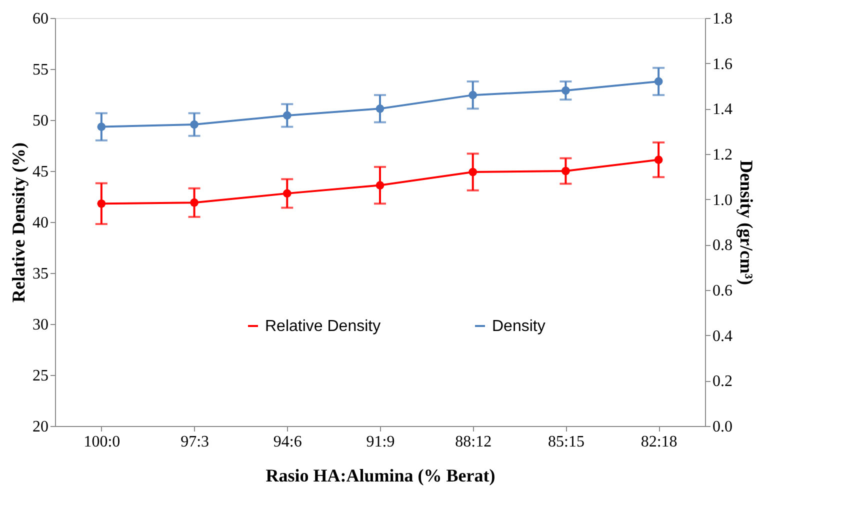 The height and width of the screenshot is (514, 845). Describe the element at coordinates (40, 325) in the screenshot. I see `y-tick-label: 30` at that location.